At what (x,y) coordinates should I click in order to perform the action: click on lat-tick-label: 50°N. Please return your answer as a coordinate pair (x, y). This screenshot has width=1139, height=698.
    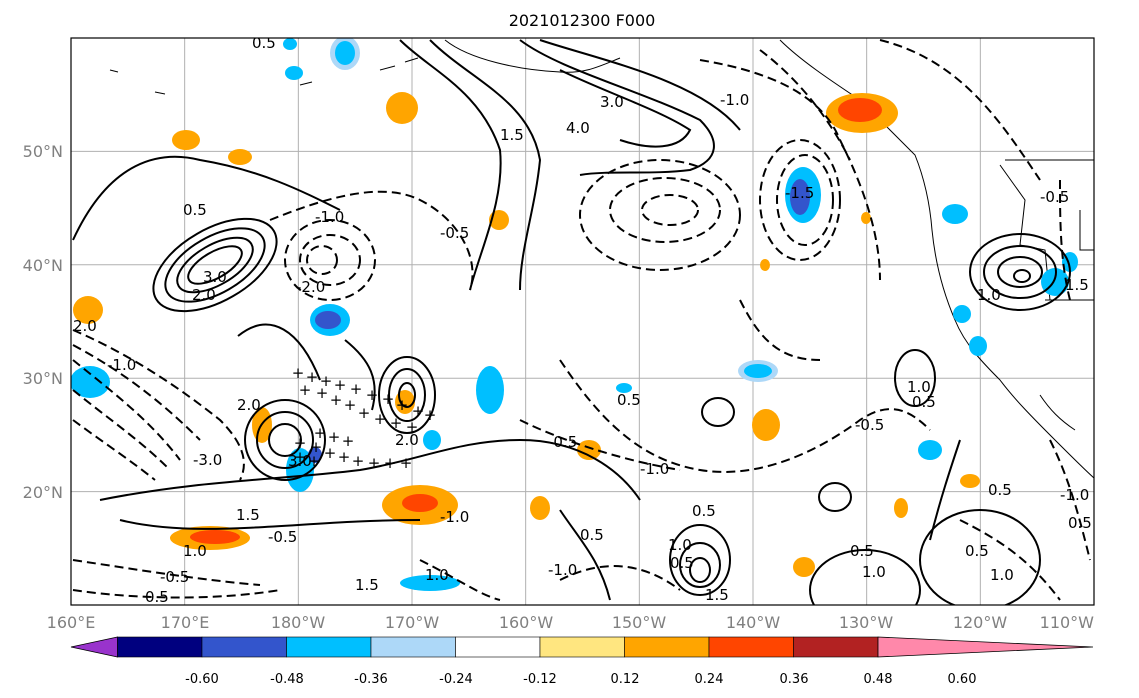
    Looking at the image, I should click on (43, 151).